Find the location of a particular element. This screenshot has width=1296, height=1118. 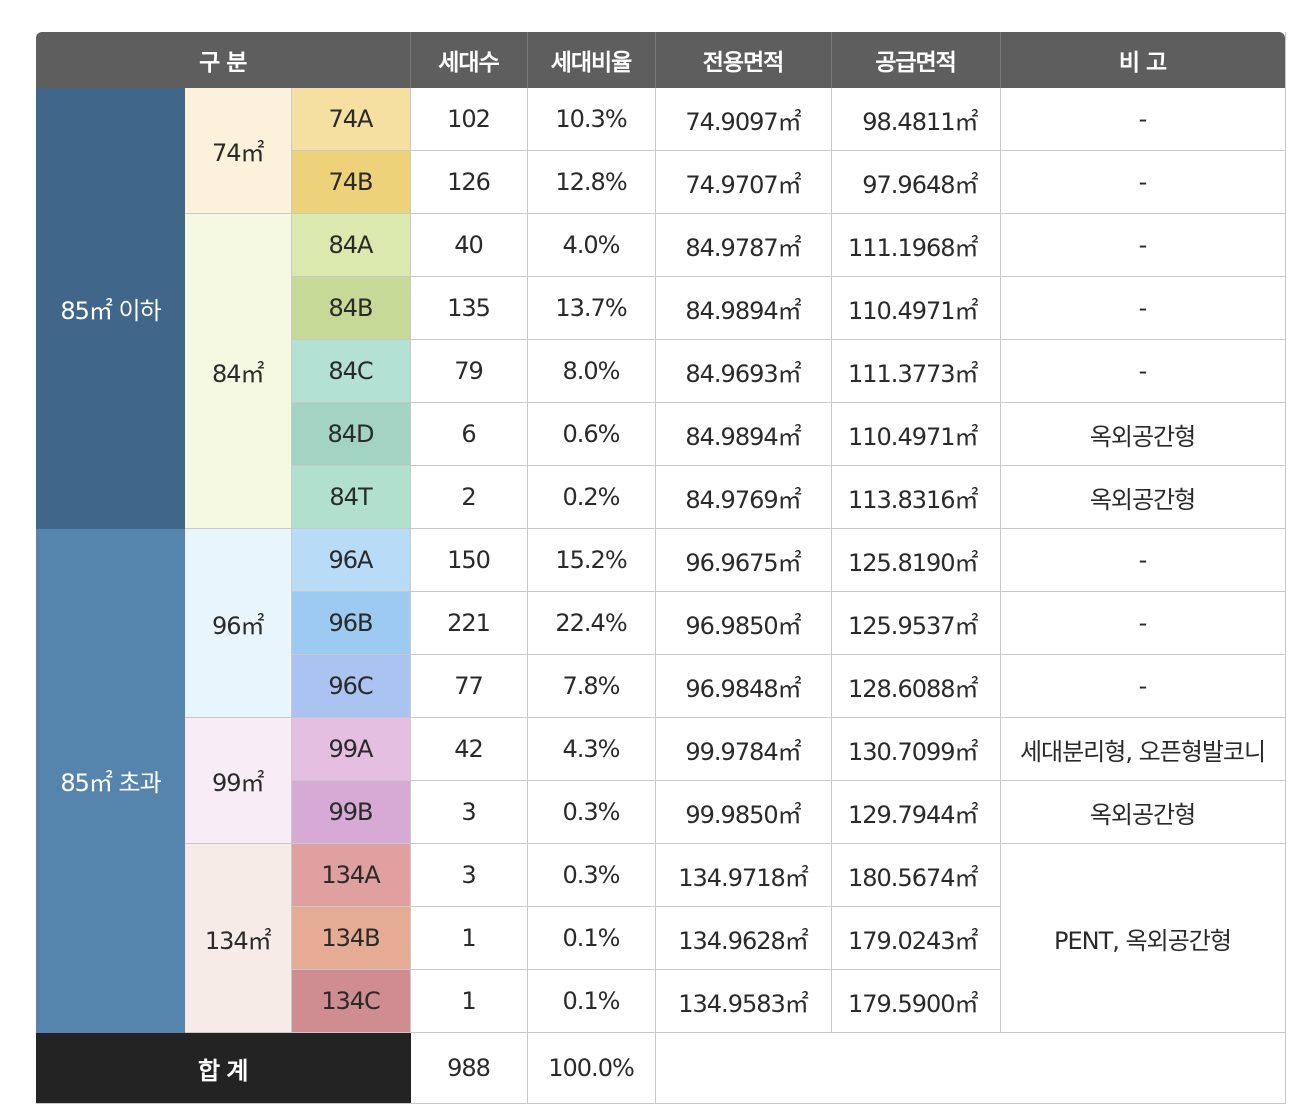

table-row: 74B 126 12.8% 74.9707㎡ 97.9648㎡ - is located at coordinates (661, 182).